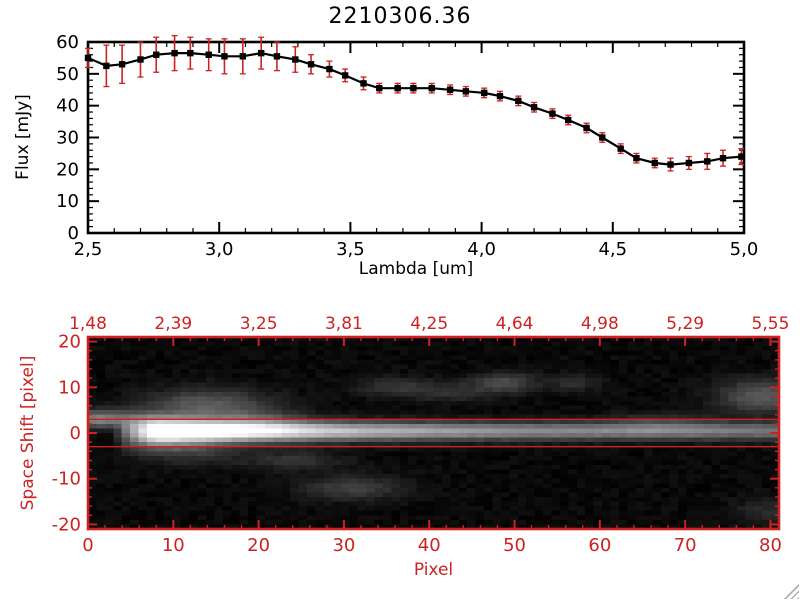  Describe the element at coordinates (28, 433) in the screenshot. I see `image-yaxis-label: Space Shift [pixel]` at that location.